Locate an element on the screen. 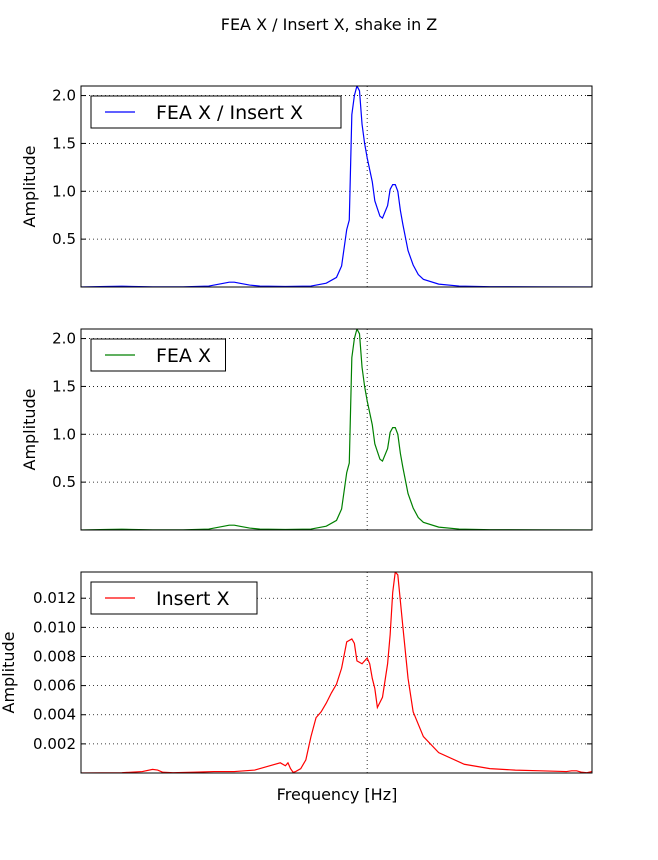  legend: FEA X / Insert X is located at coordinates (216, 112).